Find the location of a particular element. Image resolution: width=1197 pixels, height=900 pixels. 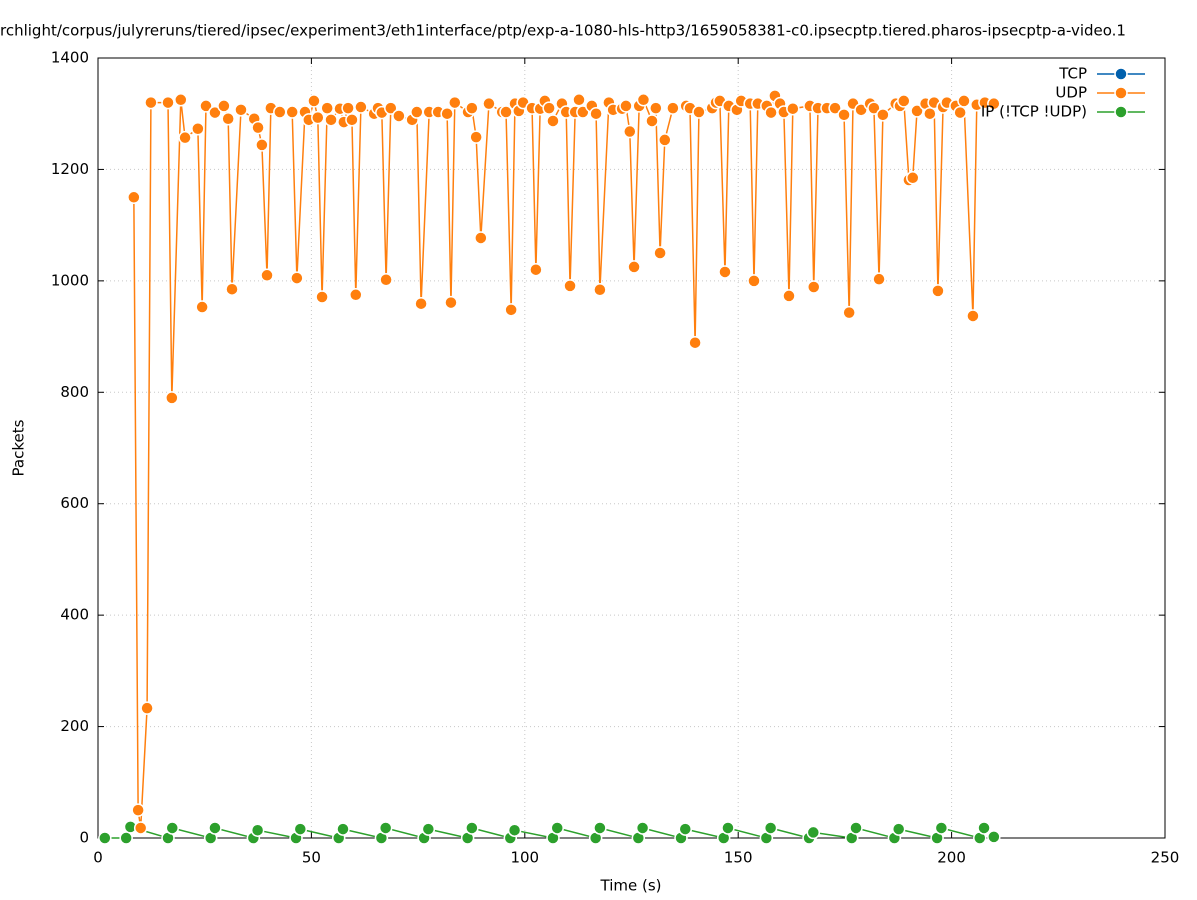

x-tick-label: 200 is located at coordinates (951, 858).